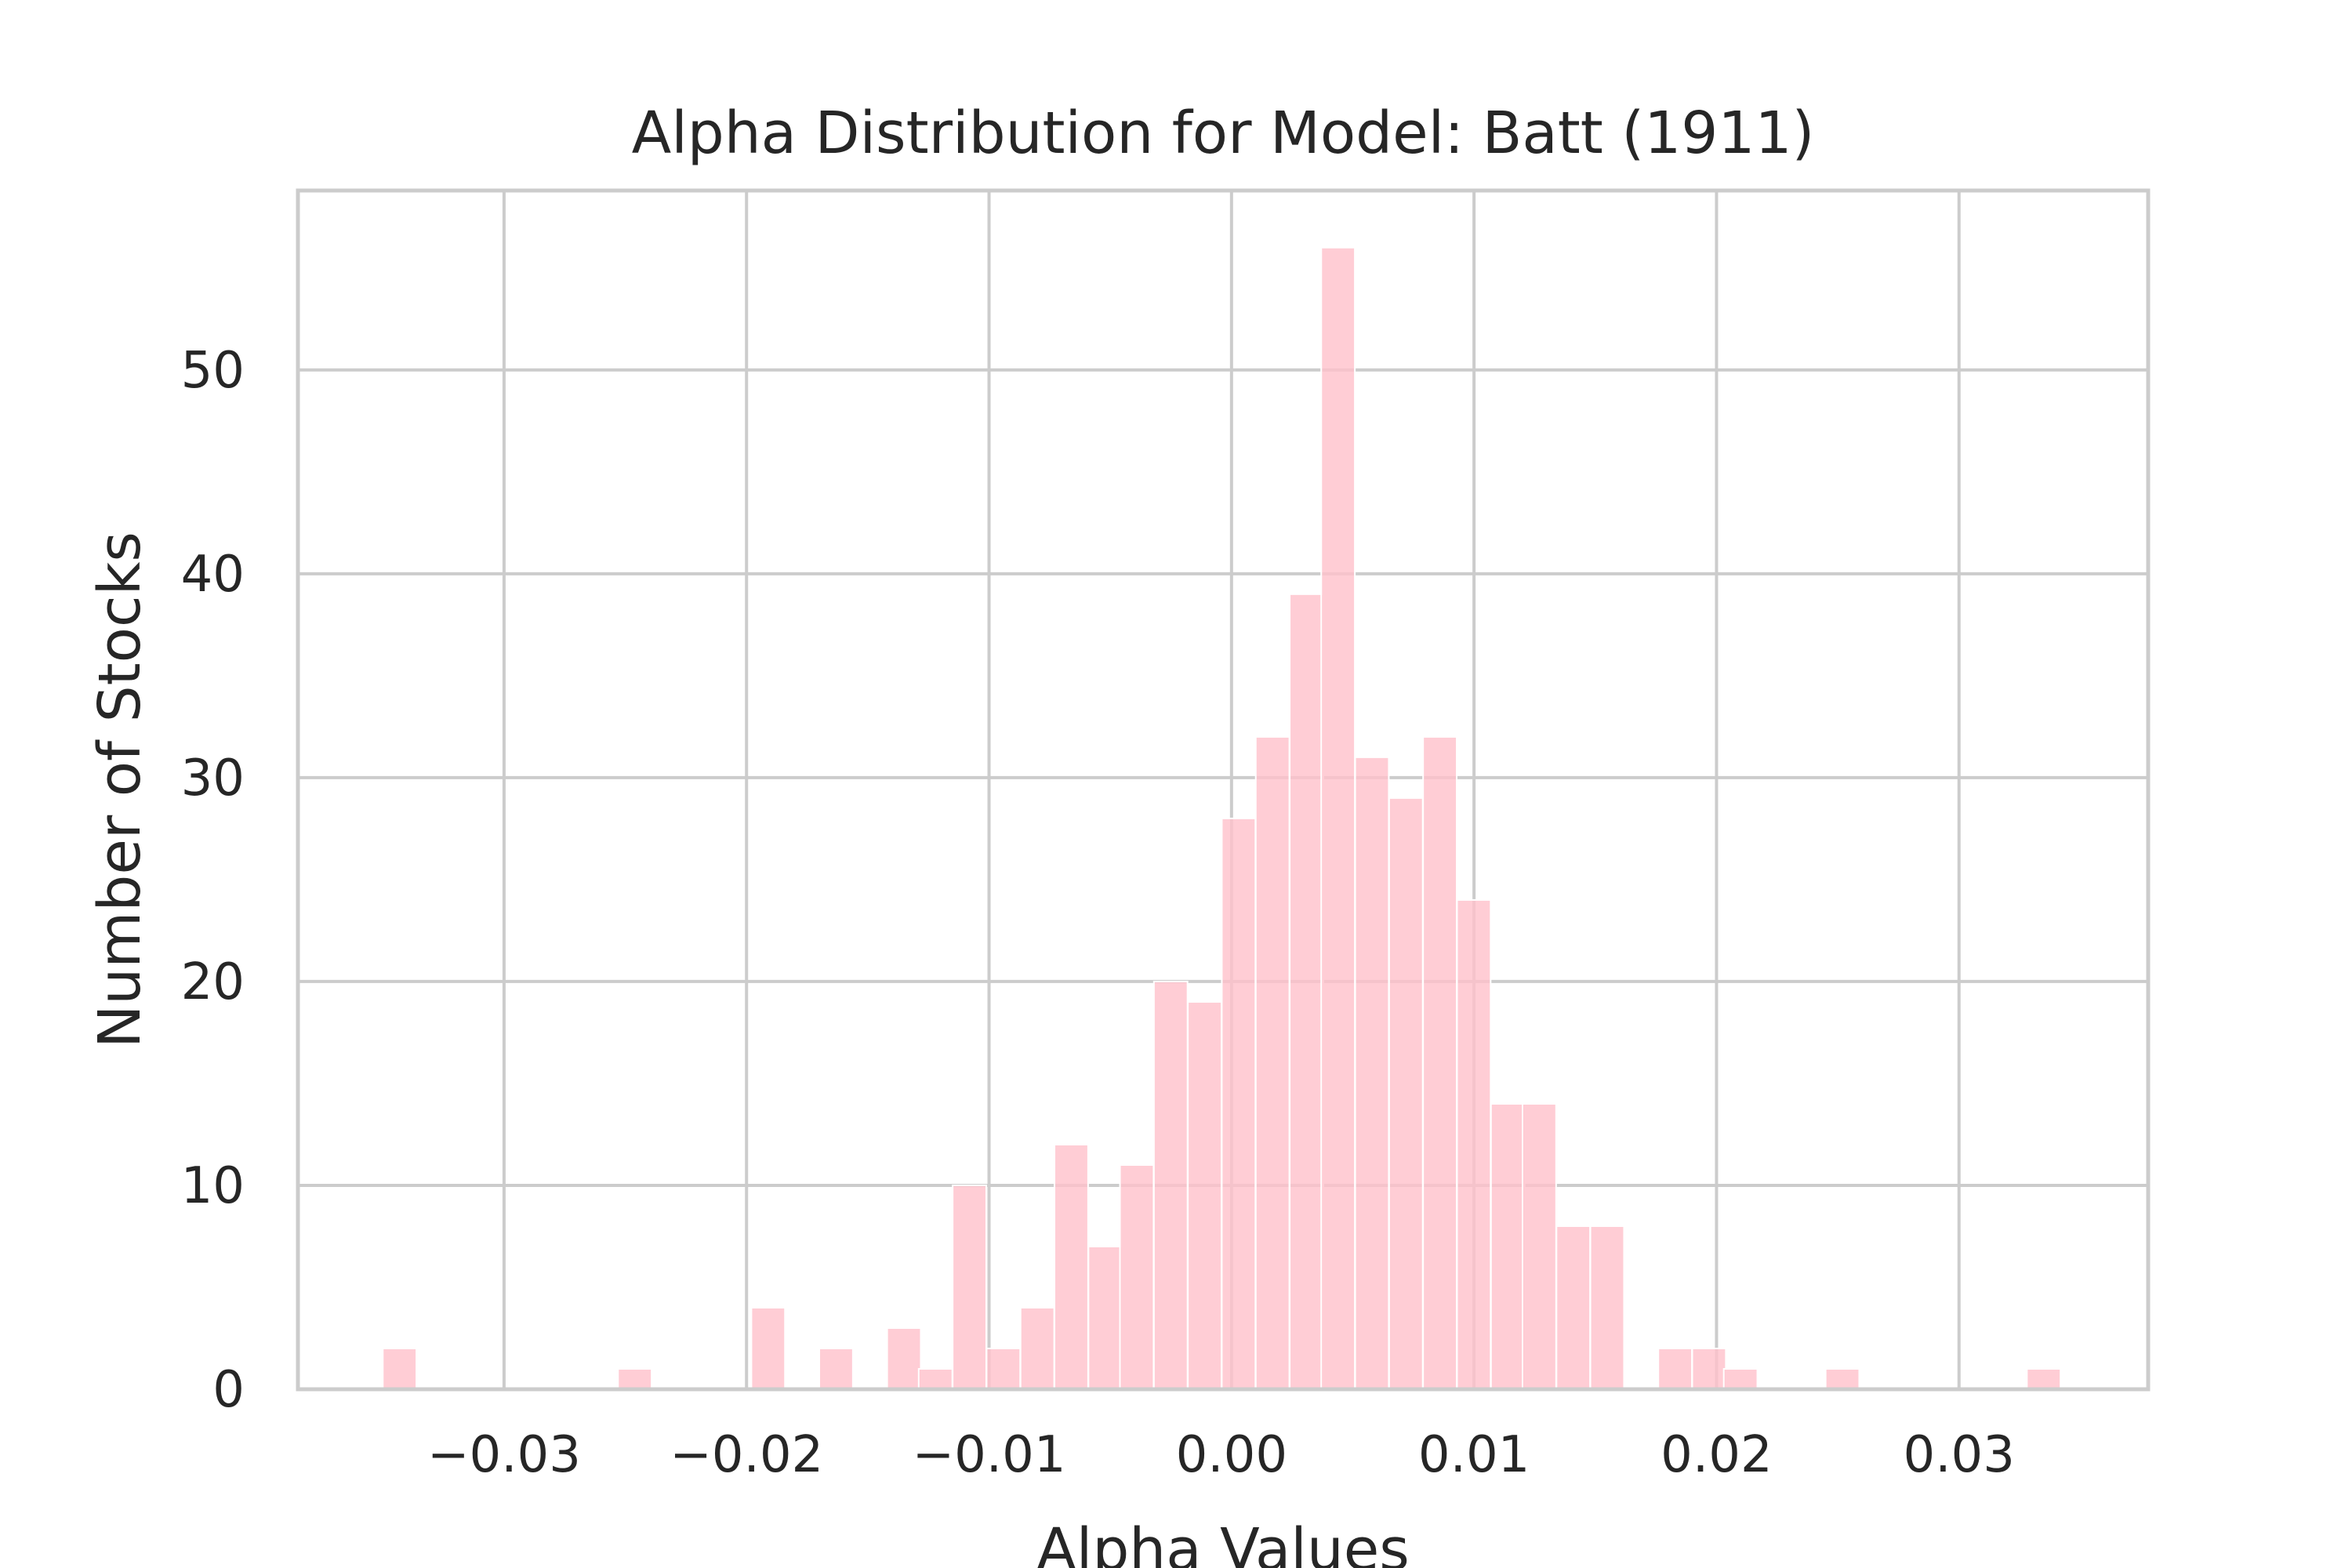  Describe the element at coordinates (213, 575) in the screenshot. I see `y-tick-label: 40` at that location.